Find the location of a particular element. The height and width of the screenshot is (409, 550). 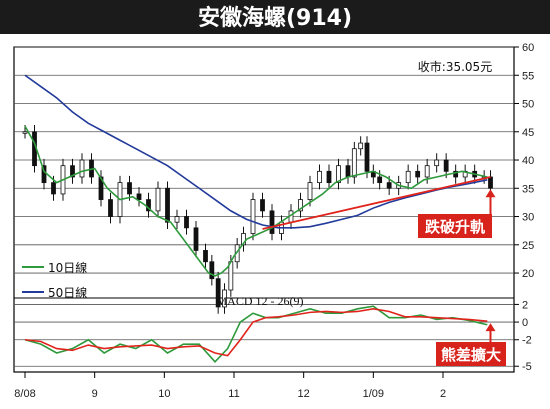

price-ytick-label: 40 is located at coordinates (528, 161).